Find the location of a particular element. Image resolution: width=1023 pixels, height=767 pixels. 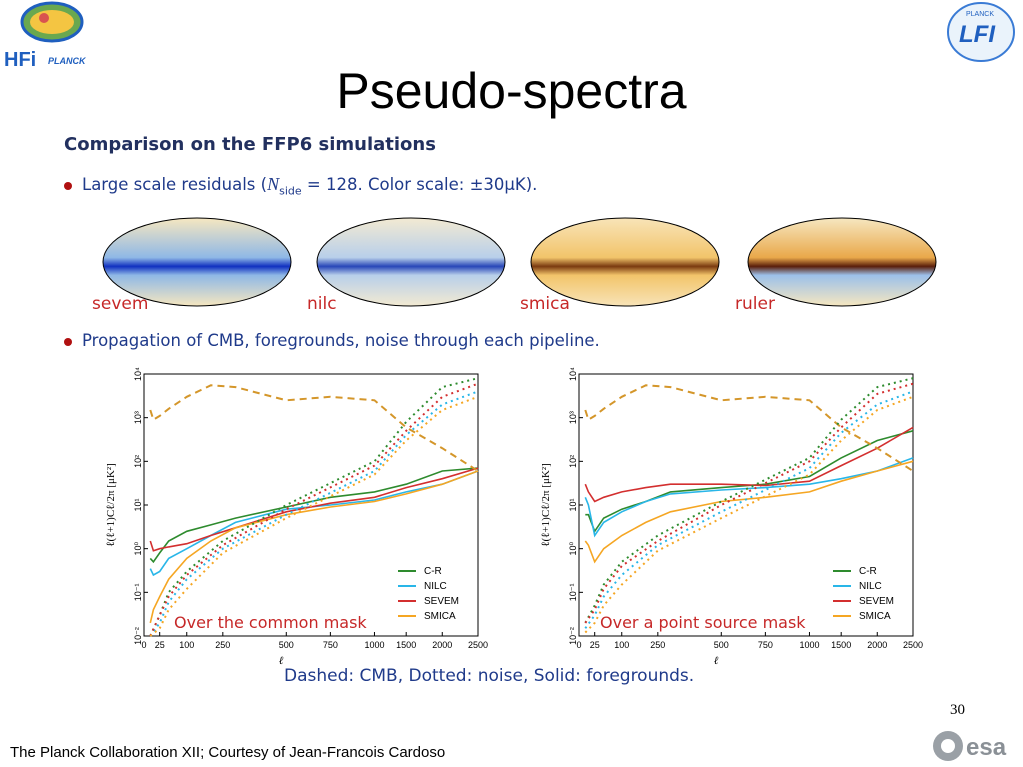

esa-logo-text: esa is located at coordinates (986, 747).